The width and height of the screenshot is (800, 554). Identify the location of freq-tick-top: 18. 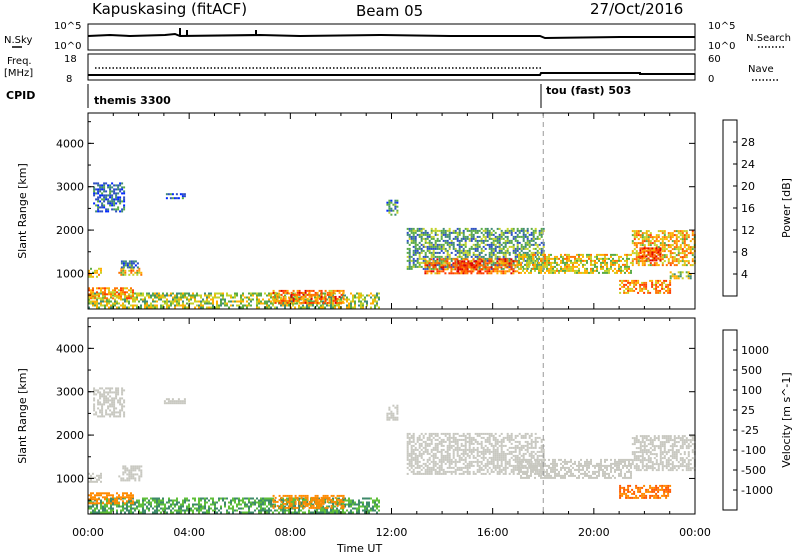
(70, 59).